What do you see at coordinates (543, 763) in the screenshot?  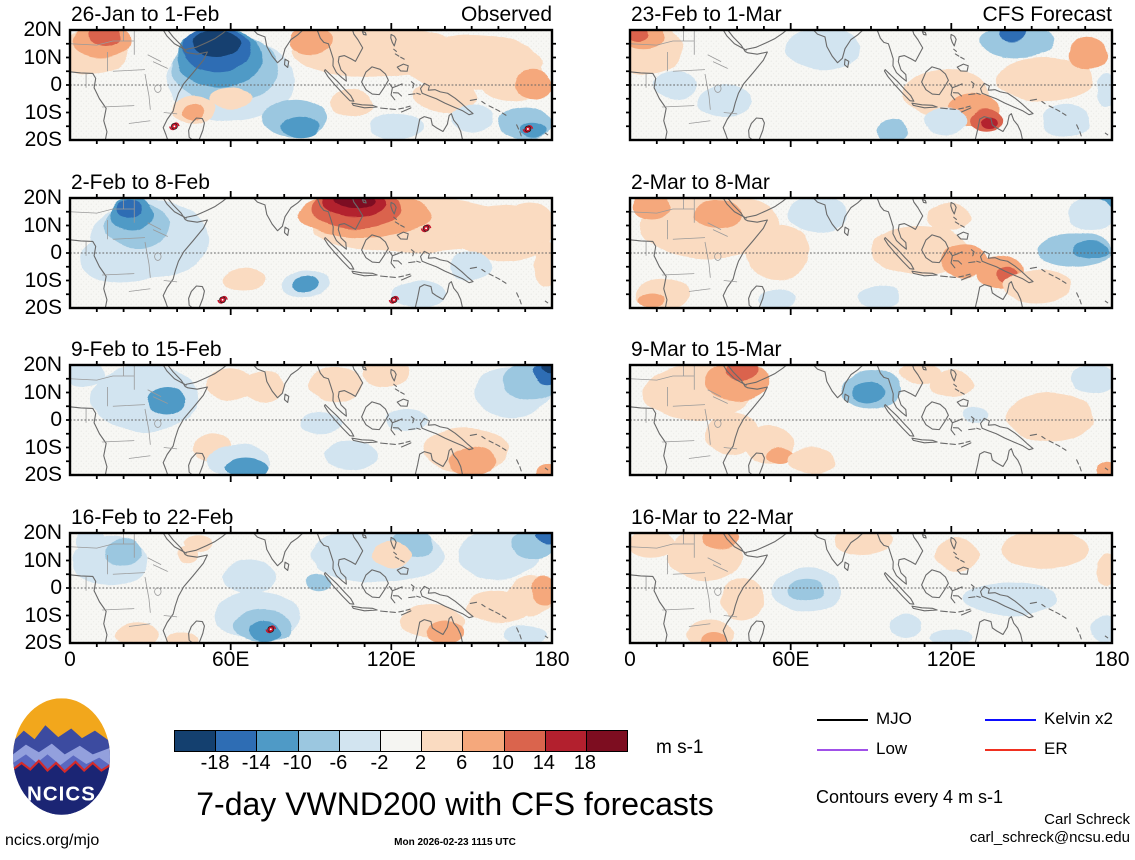 I see `colorbar-tick-label: 14` at bounding box center [543, 763].